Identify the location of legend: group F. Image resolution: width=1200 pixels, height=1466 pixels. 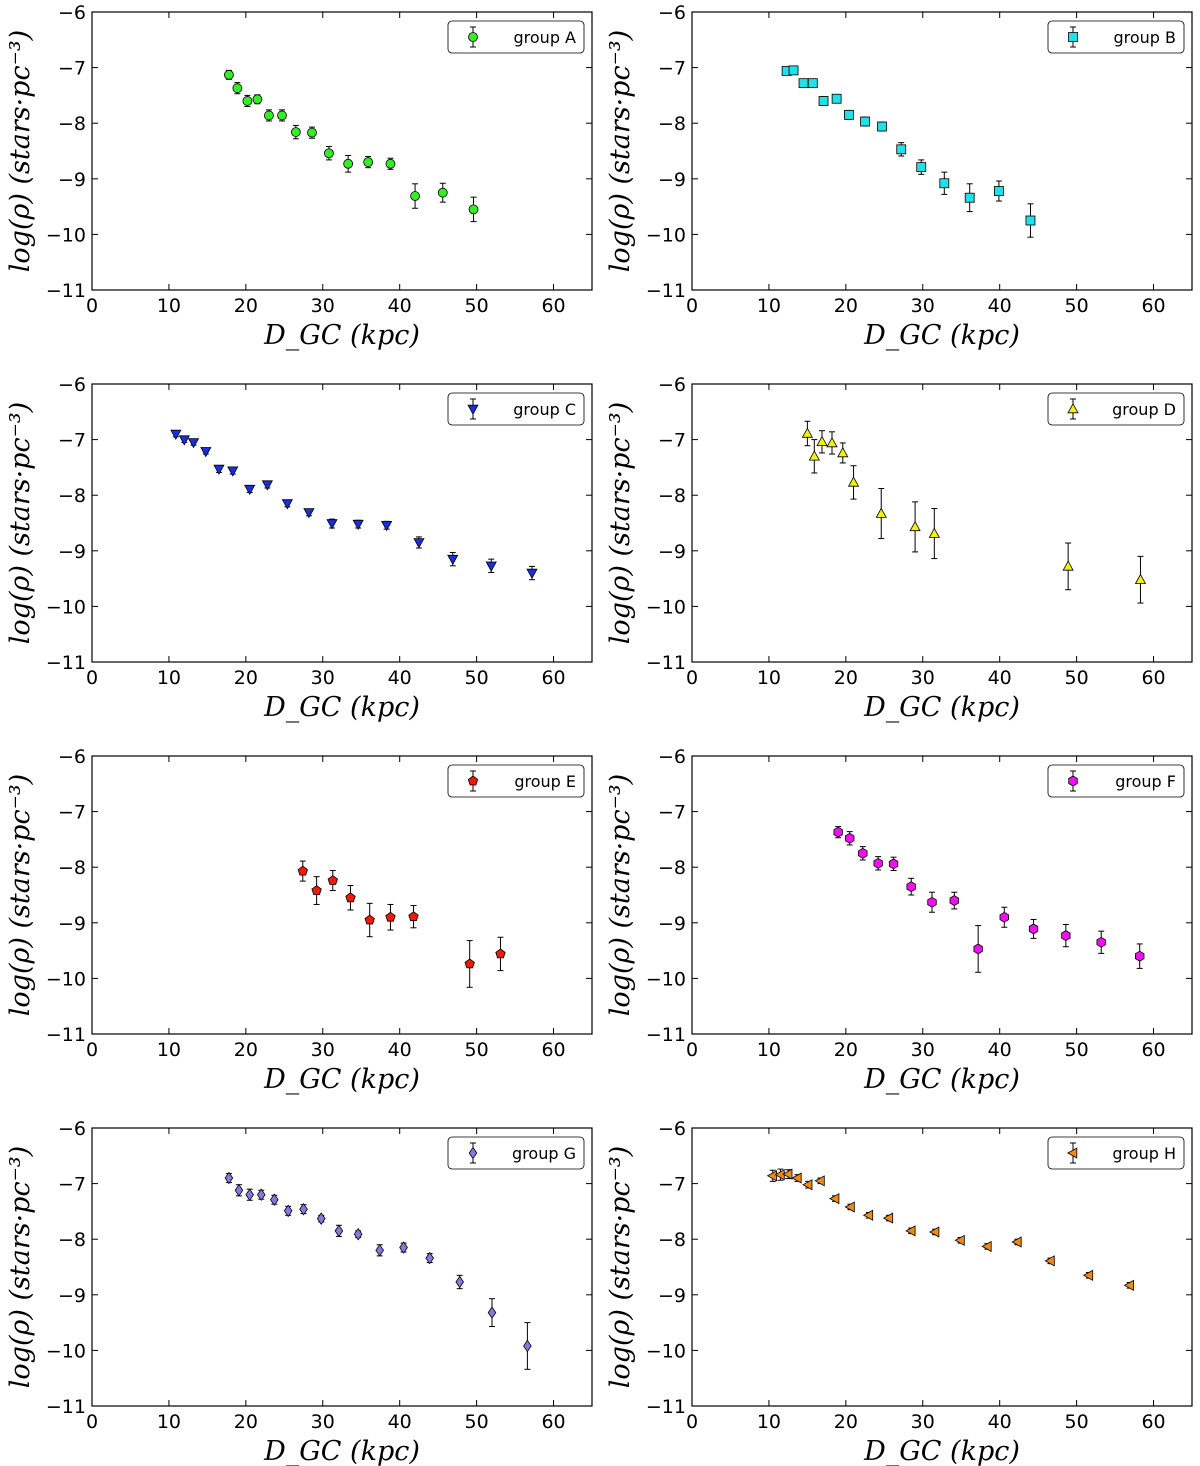
(1116, 781).